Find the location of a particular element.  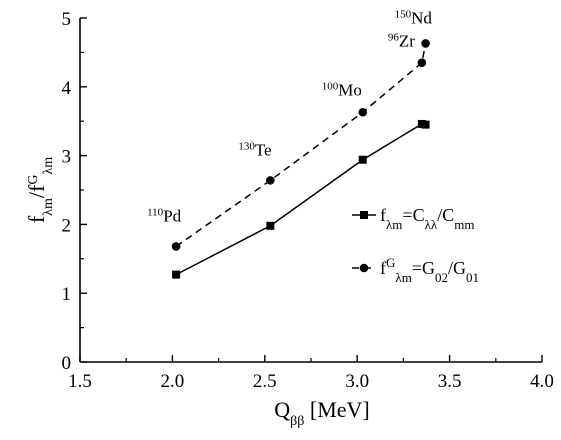

y-axis-ticks: 0 1 2 3 4 5 is located at coordinates (74, 191).